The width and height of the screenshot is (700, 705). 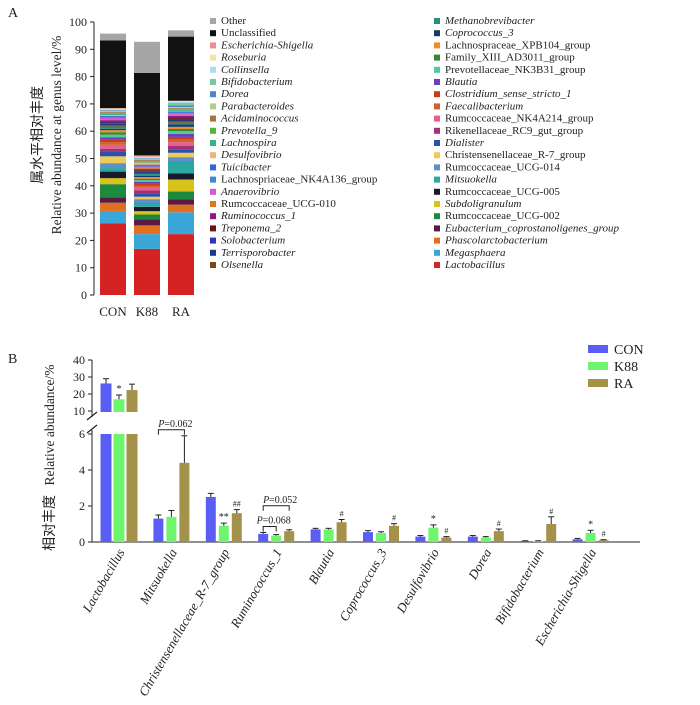 I want to click on legend-label: Rumcoccaceae_NK4A214_group, so click(x=519, y=119).